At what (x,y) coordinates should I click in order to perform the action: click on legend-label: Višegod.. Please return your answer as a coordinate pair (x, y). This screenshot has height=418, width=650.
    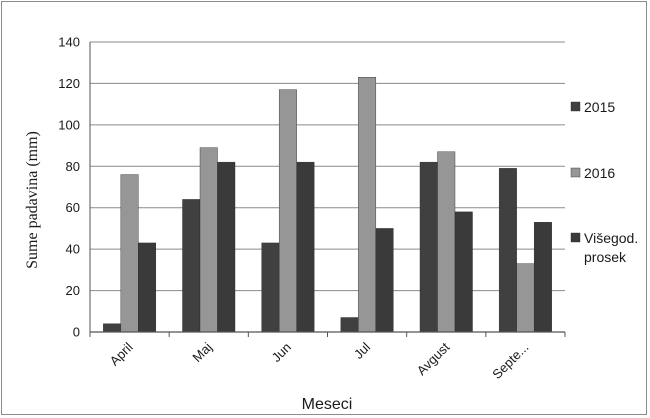
    Looking at the image, I should click on (611, 238).